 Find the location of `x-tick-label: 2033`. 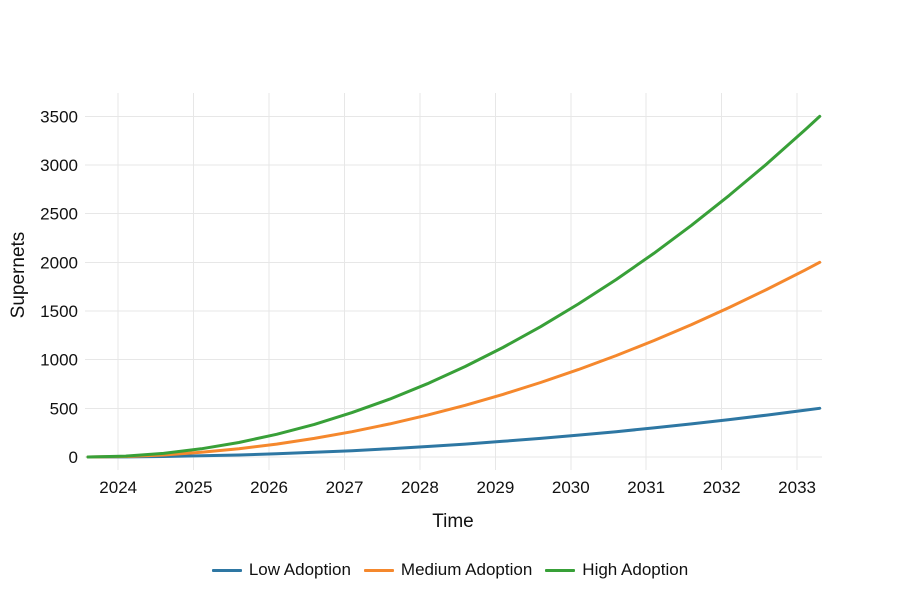

x-tick-label: 2033 is located at coordinates (797, 487).